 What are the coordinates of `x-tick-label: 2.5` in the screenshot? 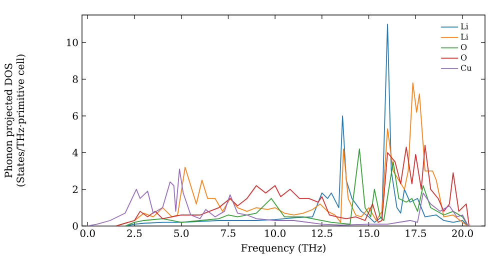 It's located at (134, 234).